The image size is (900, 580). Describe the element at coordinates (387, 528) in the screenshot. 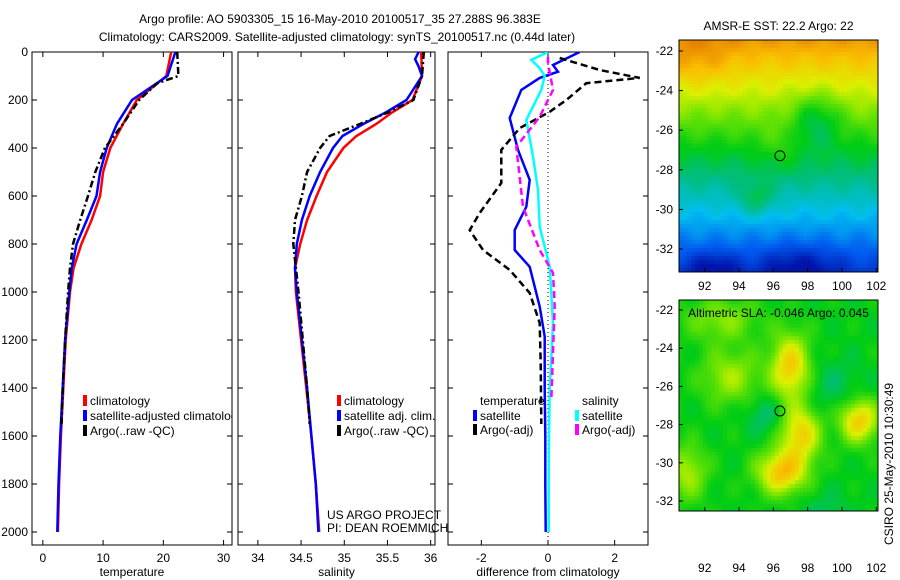

I see `credit-line-2: PI: DEAN ROEMMICH` at that location.